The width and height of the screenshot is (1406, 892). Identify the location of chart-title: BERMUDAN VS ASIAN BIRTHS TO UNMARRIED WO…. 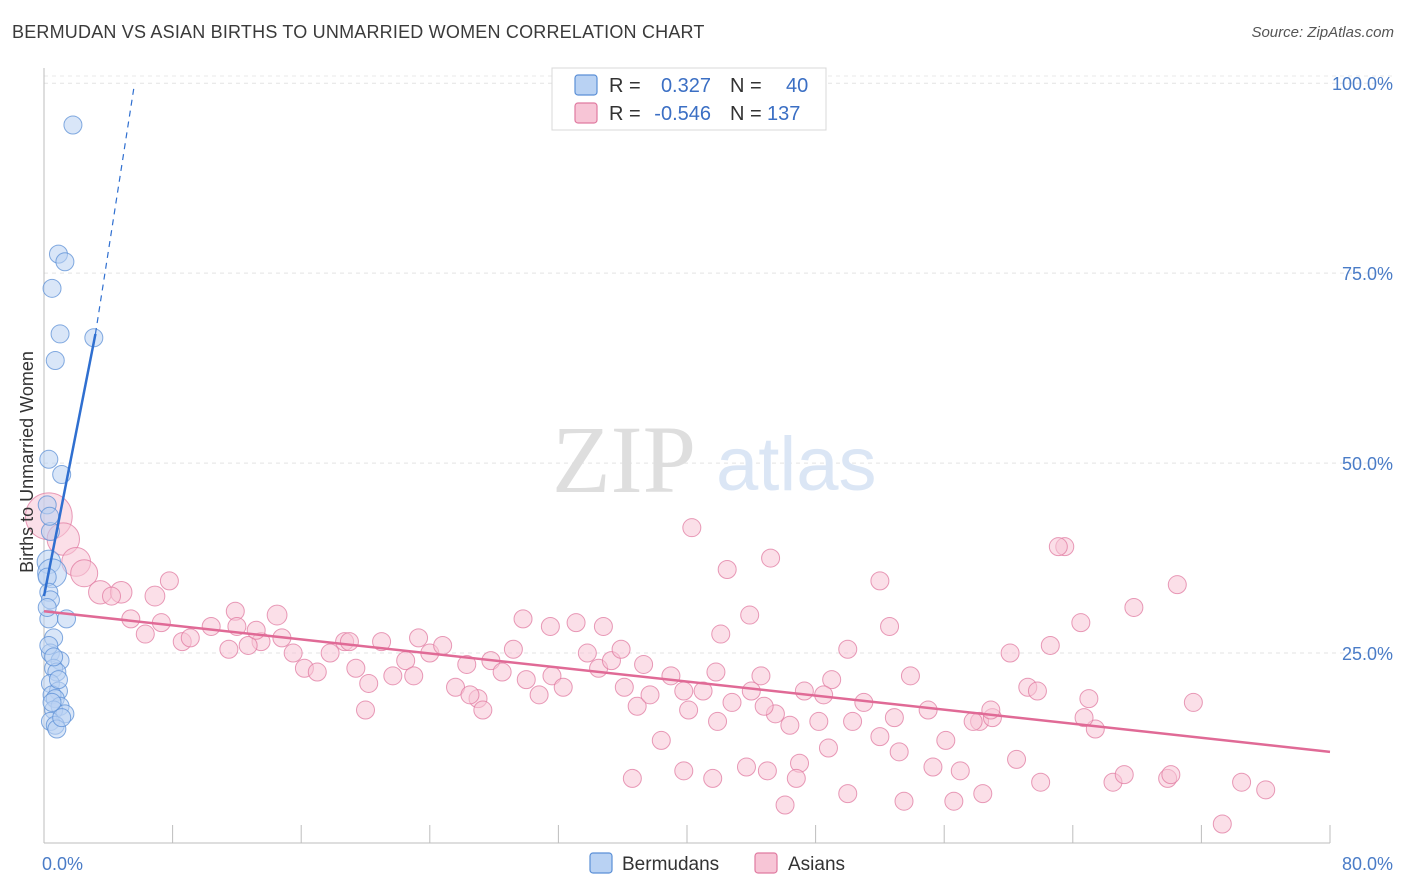
(358, 32).